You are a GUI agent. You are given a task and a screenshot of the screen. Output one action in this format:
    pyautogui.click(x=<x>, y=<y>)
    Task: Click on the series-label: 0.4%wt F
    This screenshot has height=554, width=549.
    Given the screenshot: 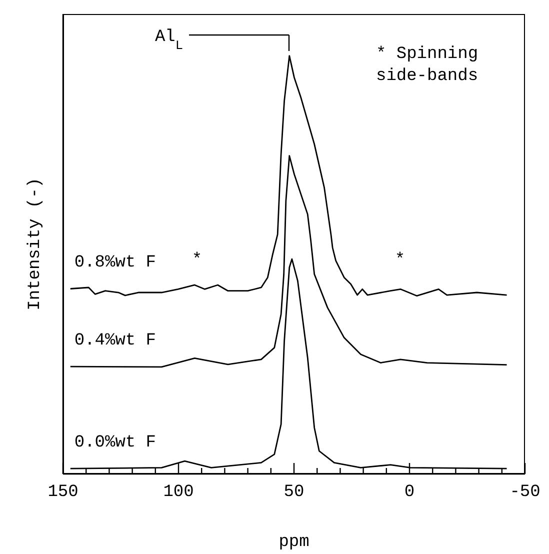 What is the action you would take?
    pyautogui.click(x=115, y=341)
    